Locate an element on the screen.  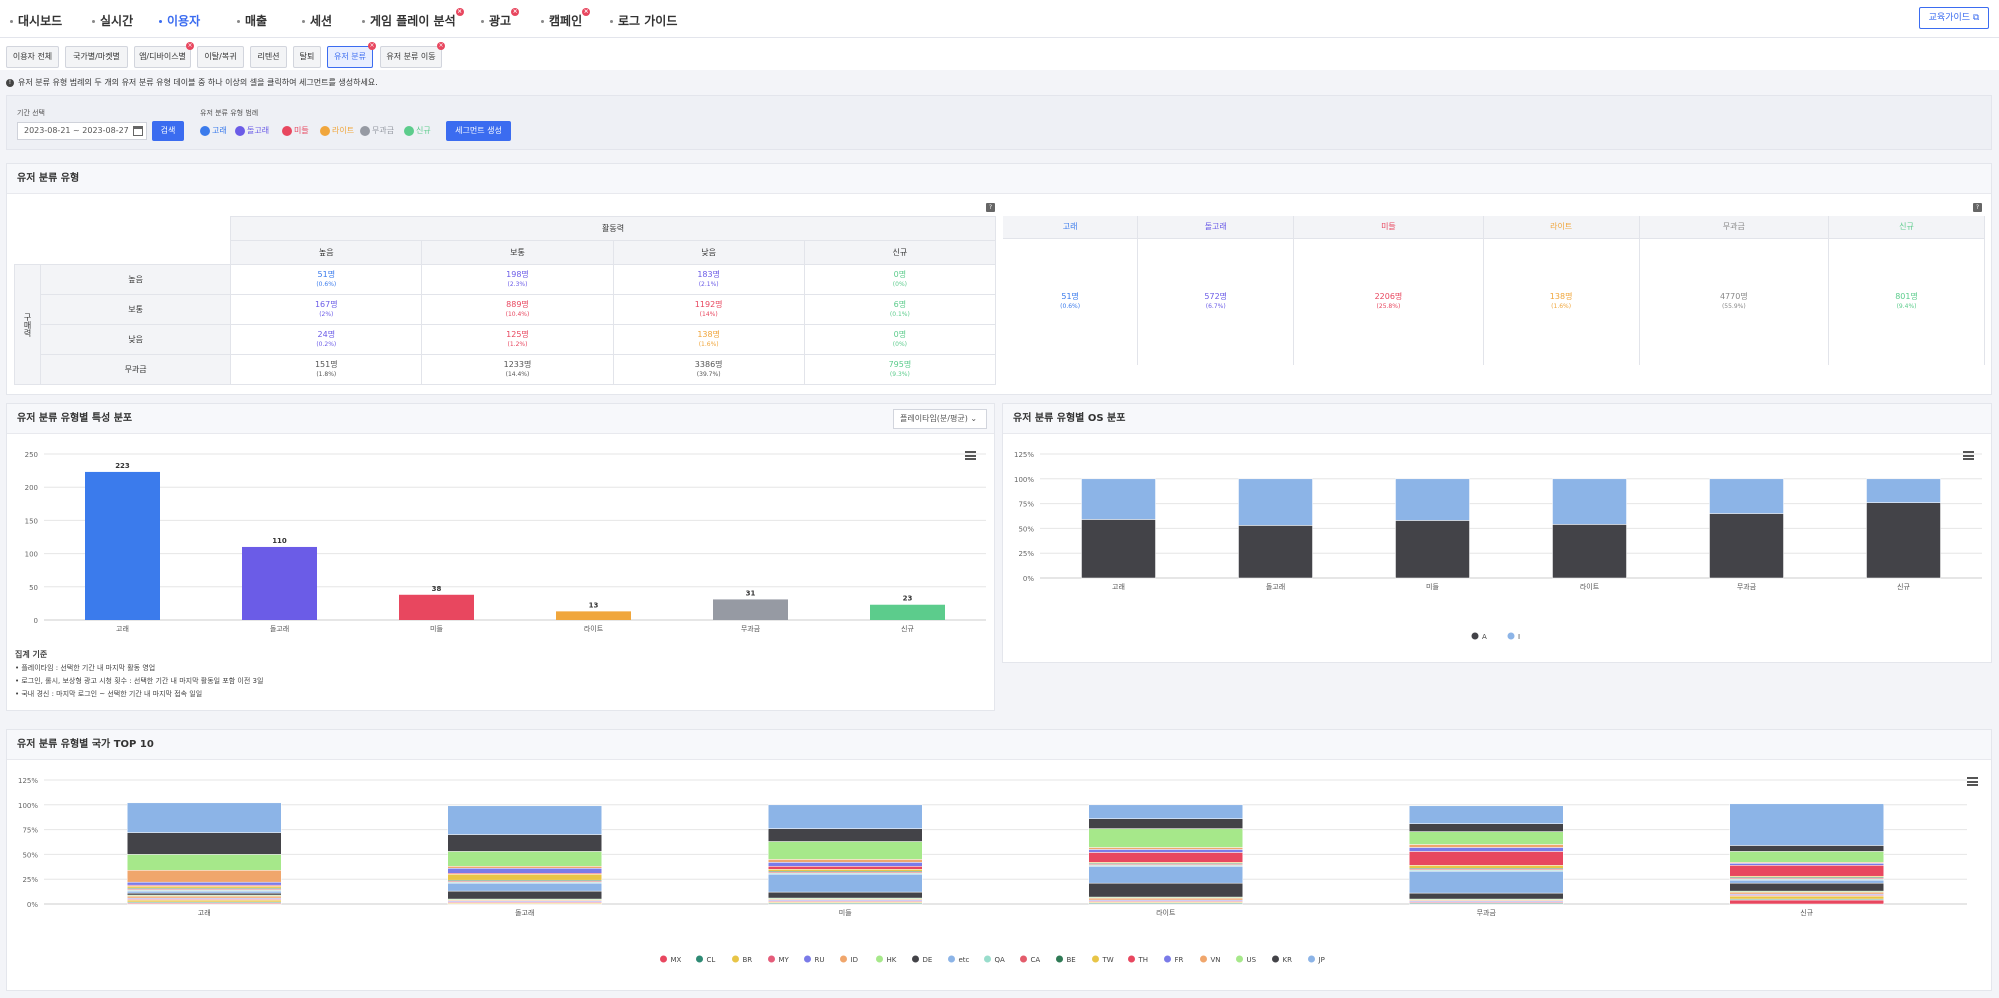
matrix-cell: 183명 (2.1%) is located at coordinates (708, 279).